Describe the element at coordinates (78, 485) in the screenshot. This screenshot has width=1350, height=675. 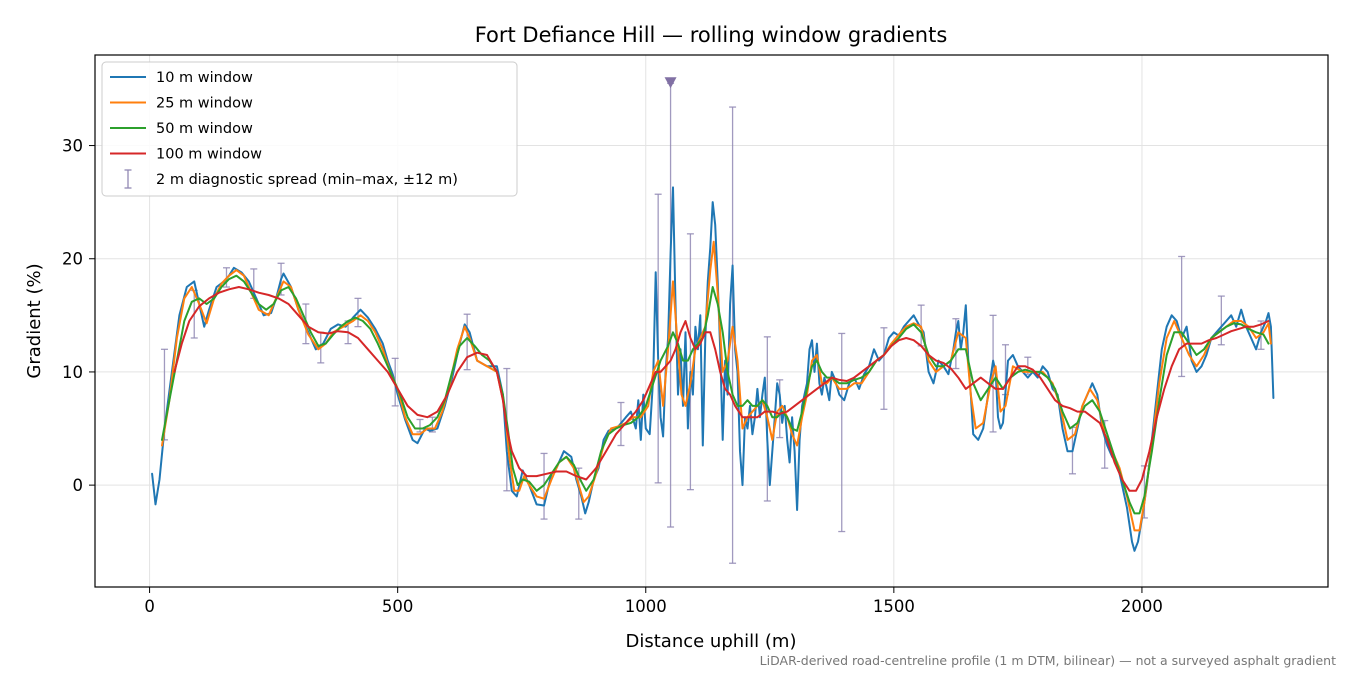
I see `y-tick-label: 0` at that location.